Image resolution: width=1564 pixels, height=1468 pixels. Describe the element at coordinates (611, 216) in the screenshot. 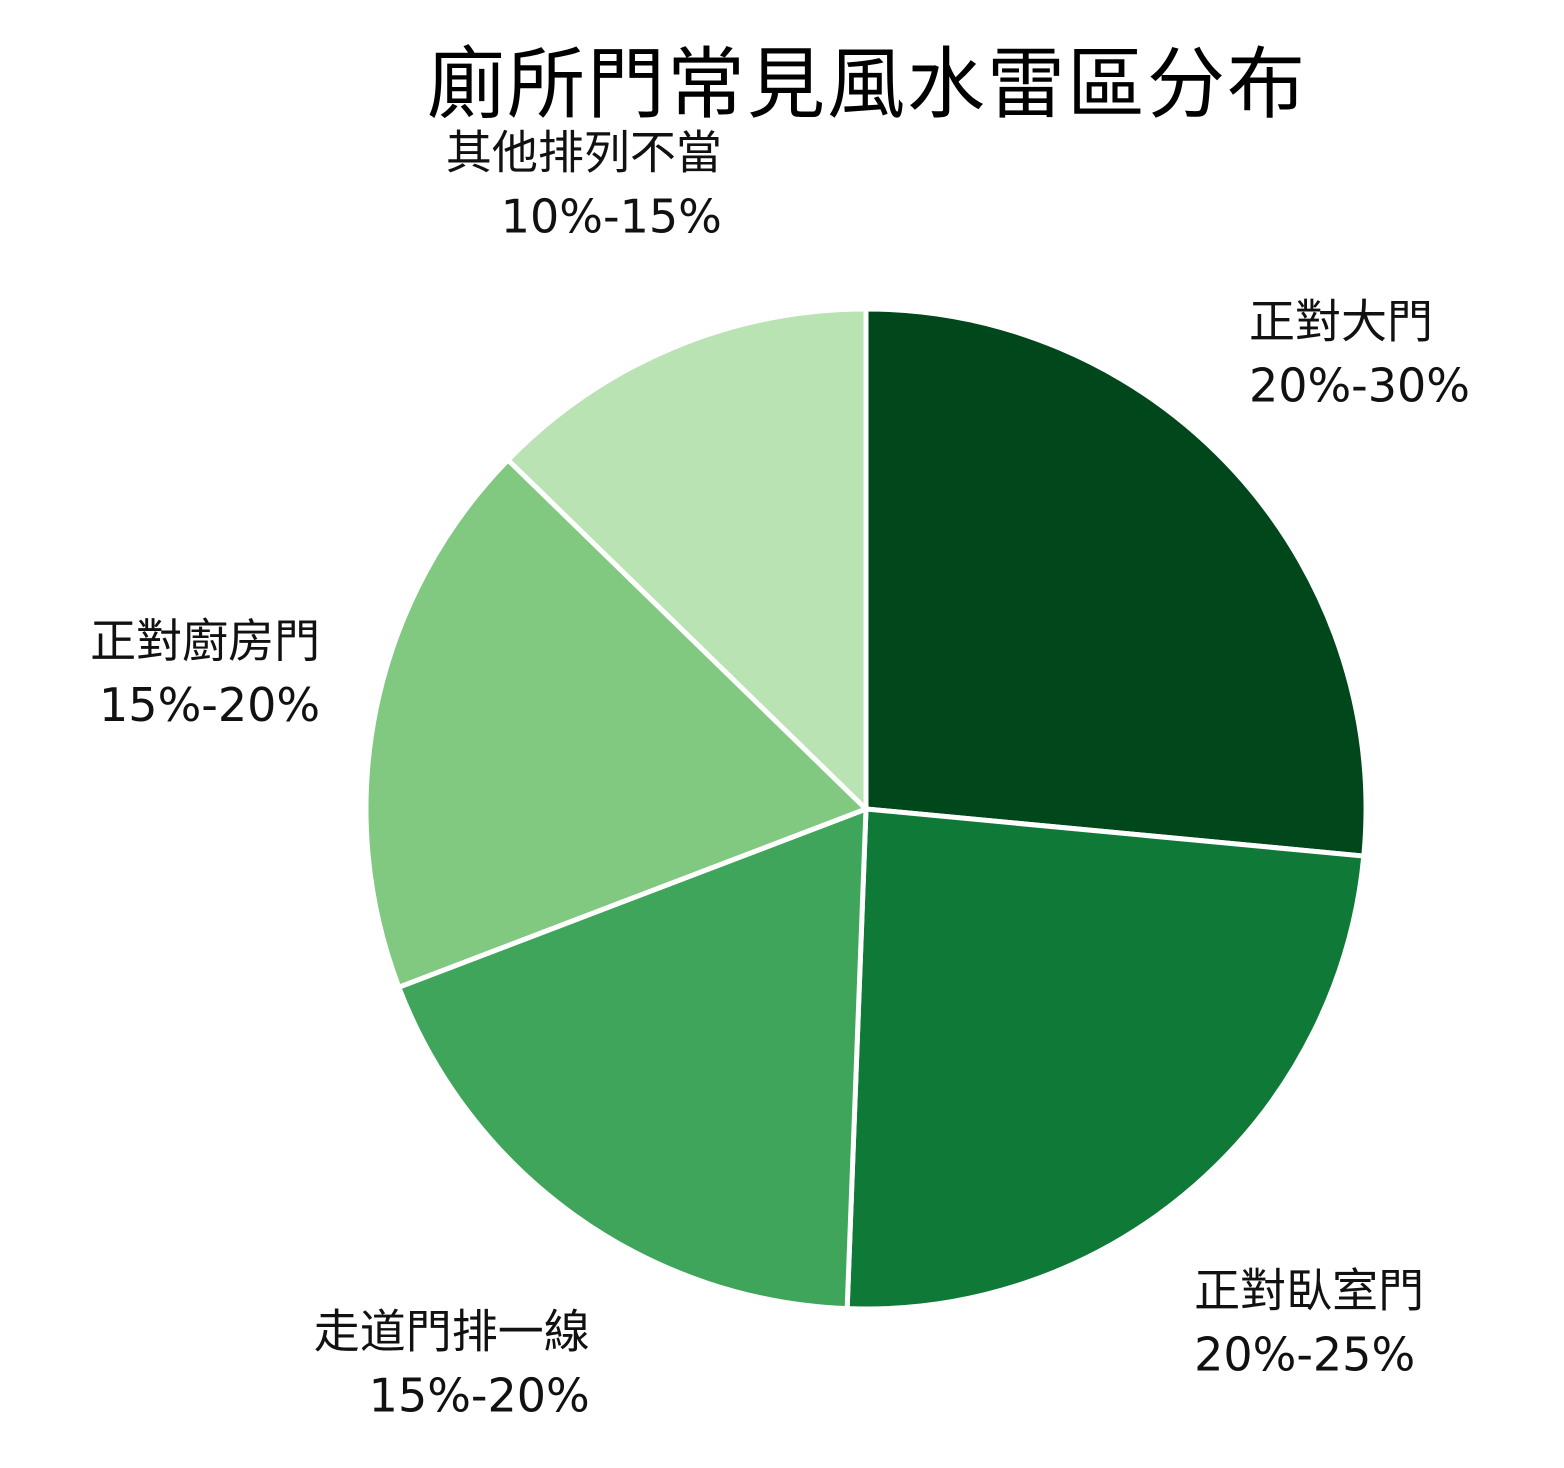

I see `slice-label-range: 10%-15%` at that location.